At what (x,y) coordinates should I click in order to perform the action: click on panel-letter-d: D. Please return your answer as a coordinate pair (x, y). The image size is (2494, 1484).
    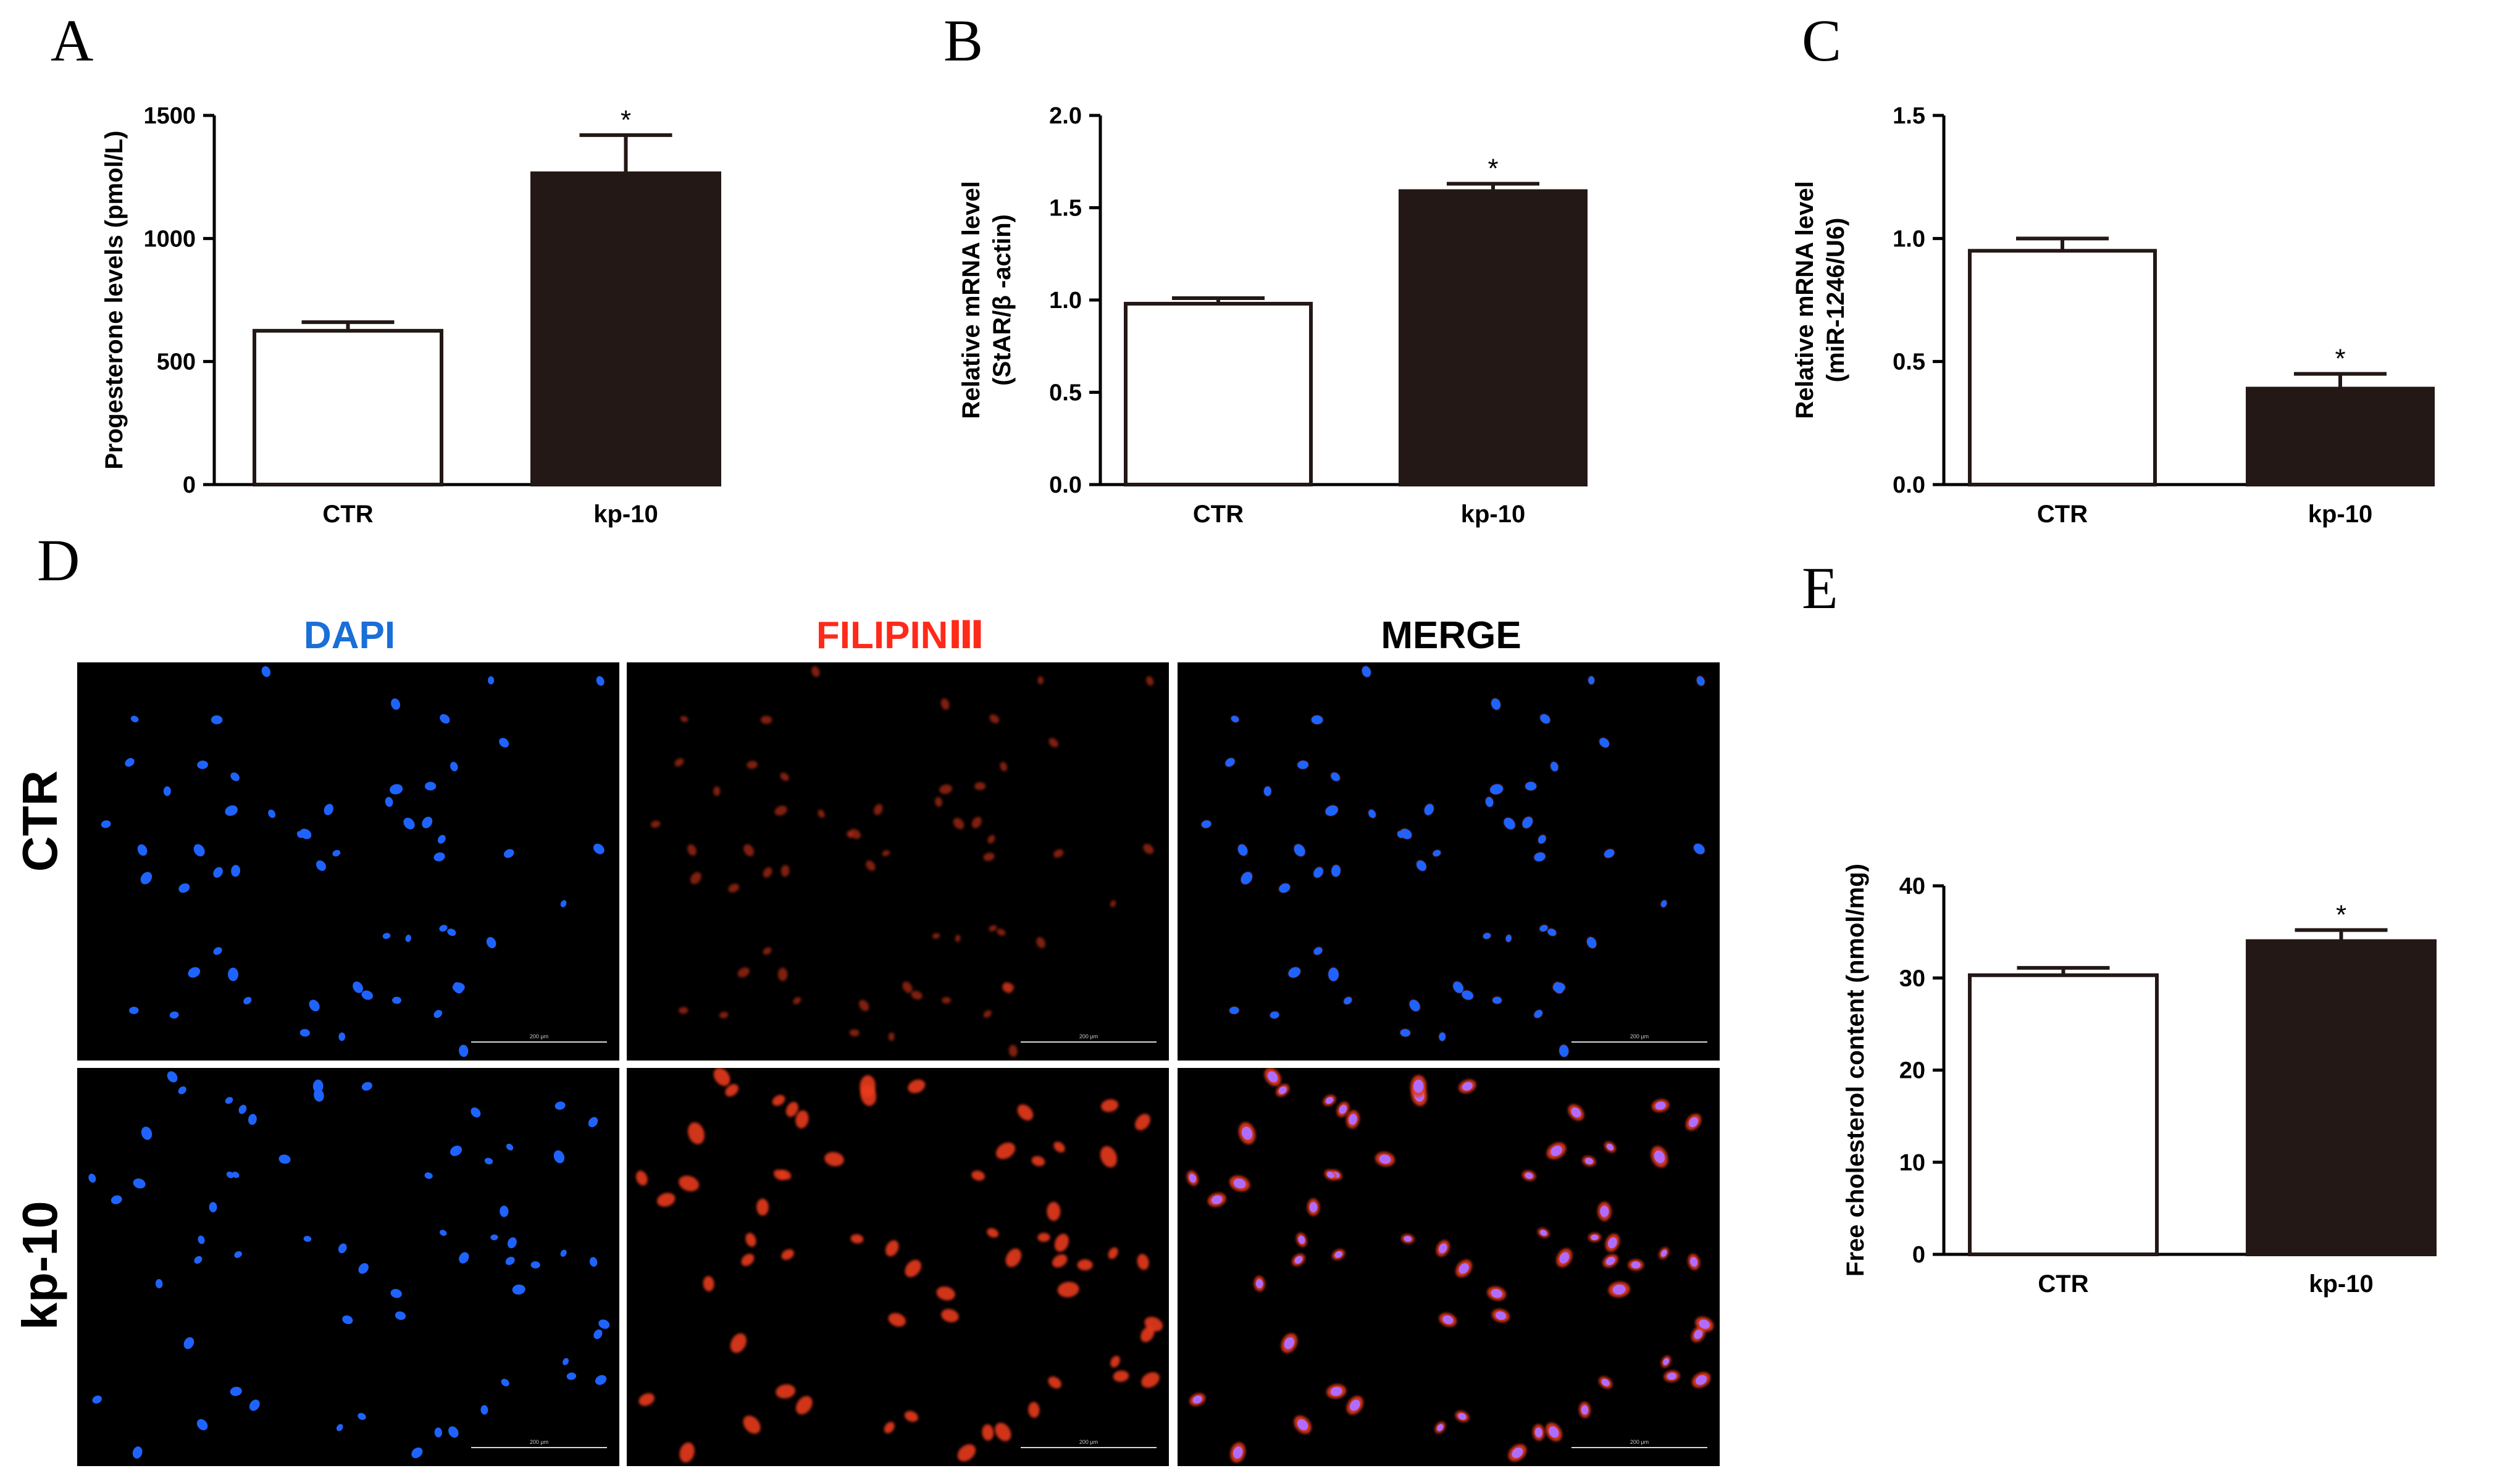
    Looking at the image, I should click on (58, 560).